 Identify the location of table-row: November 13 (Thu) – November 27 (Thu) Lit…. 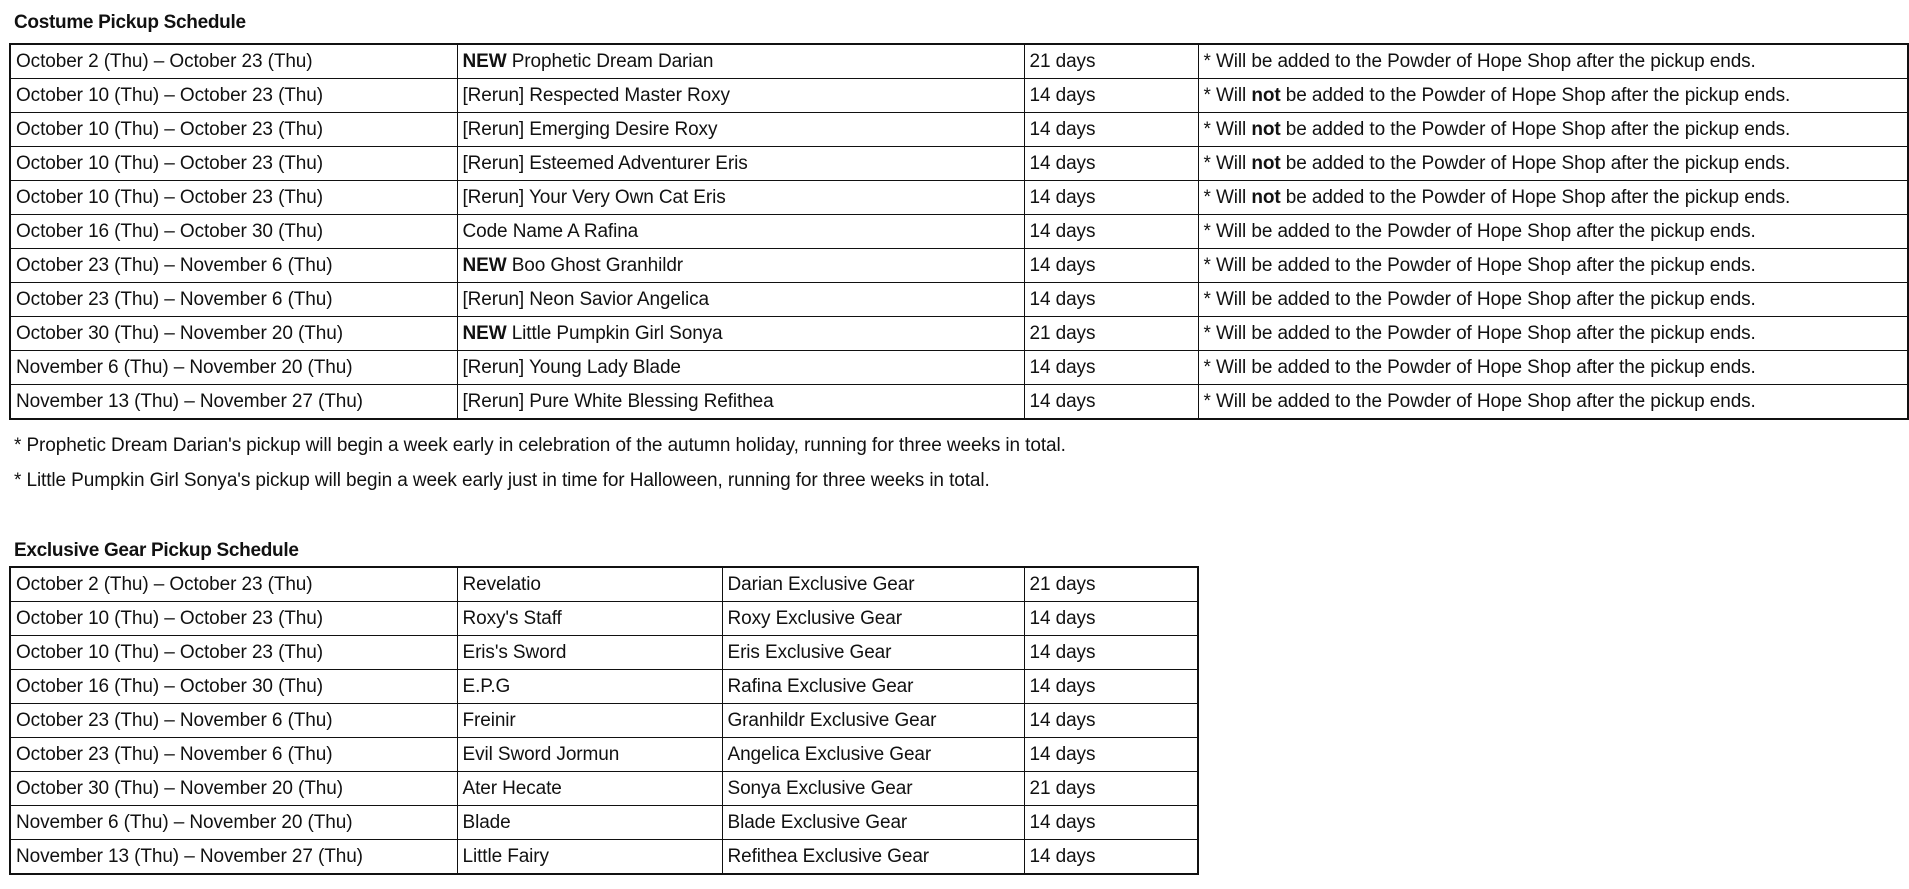
(604, 857).